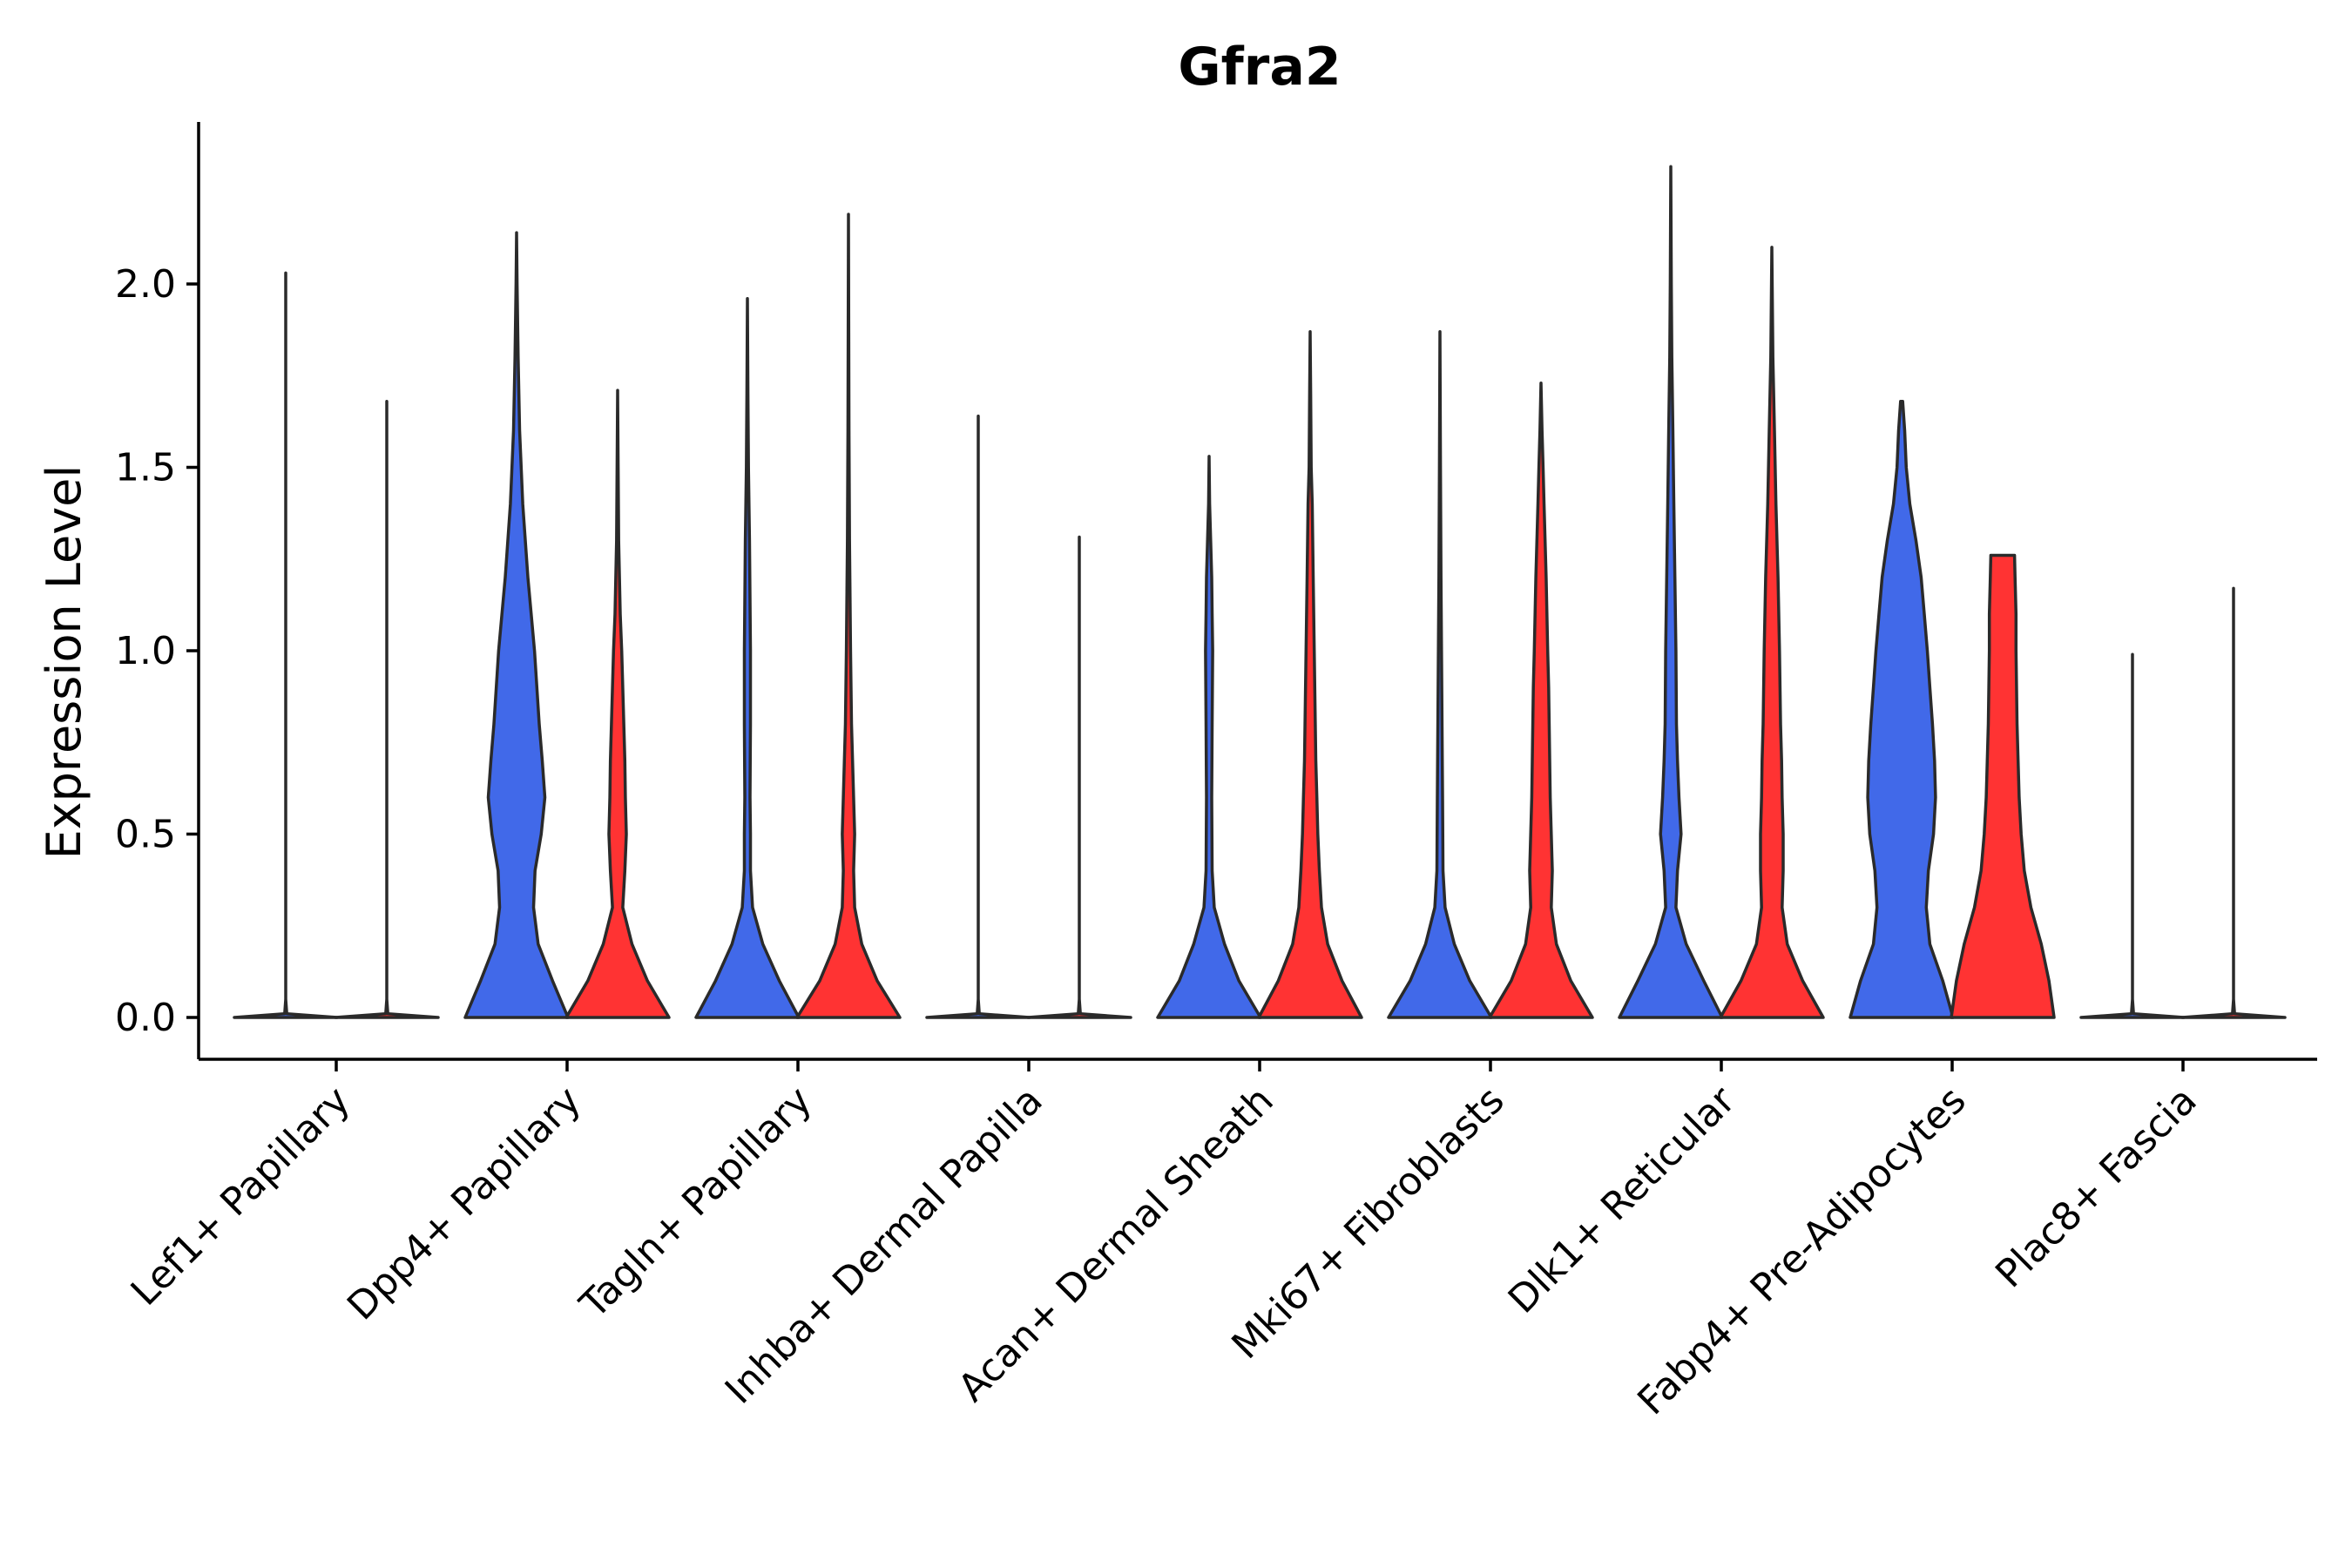  I want to click on y-tick-label: 1.5, so click(145, 468).